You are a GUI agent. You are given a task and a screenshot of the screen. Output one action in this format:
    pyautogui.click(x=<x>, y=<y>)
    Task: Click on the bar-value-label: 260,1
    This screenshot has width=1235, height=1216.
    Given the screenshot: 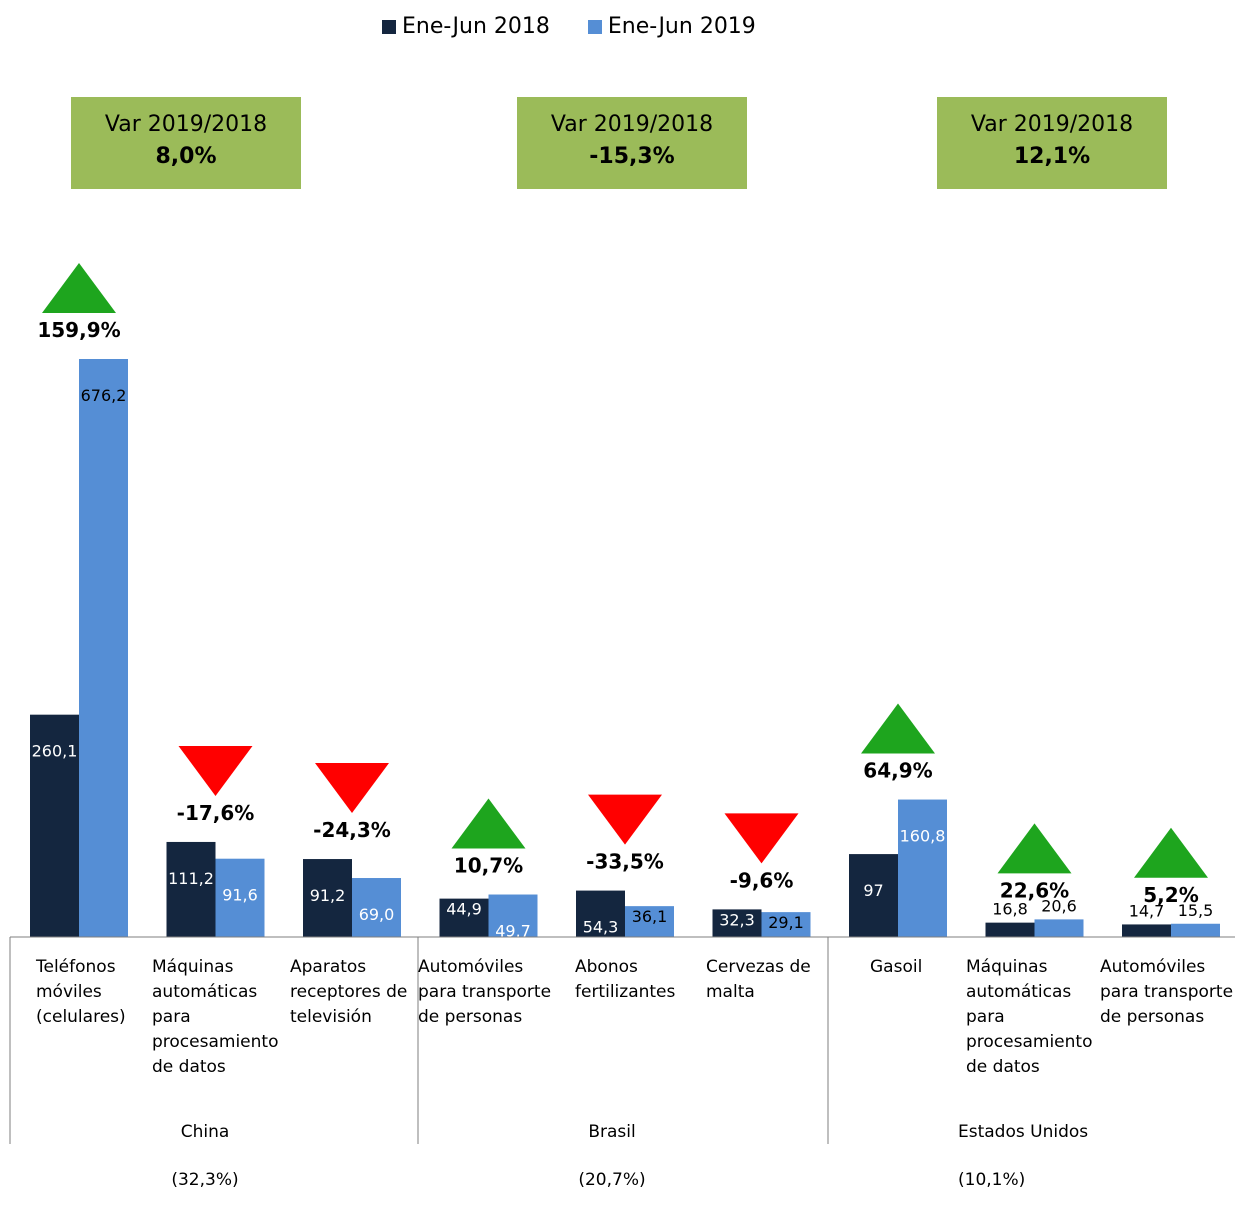 What is the action you would take?
    pyautogui.click(x=55, y=751)
    